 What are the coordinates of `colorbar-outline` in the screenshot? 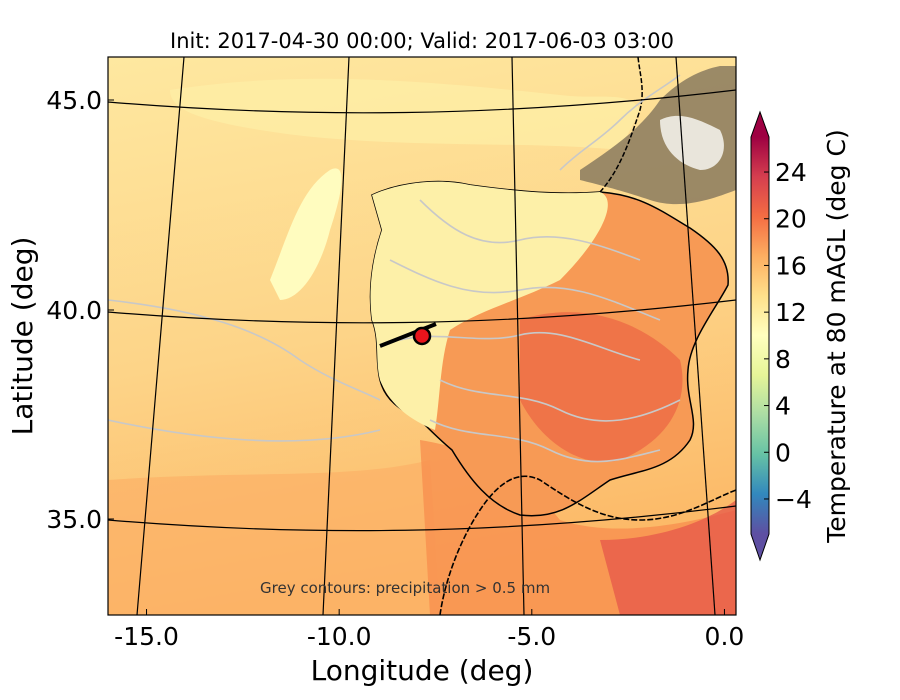 It's located at (760, 336).